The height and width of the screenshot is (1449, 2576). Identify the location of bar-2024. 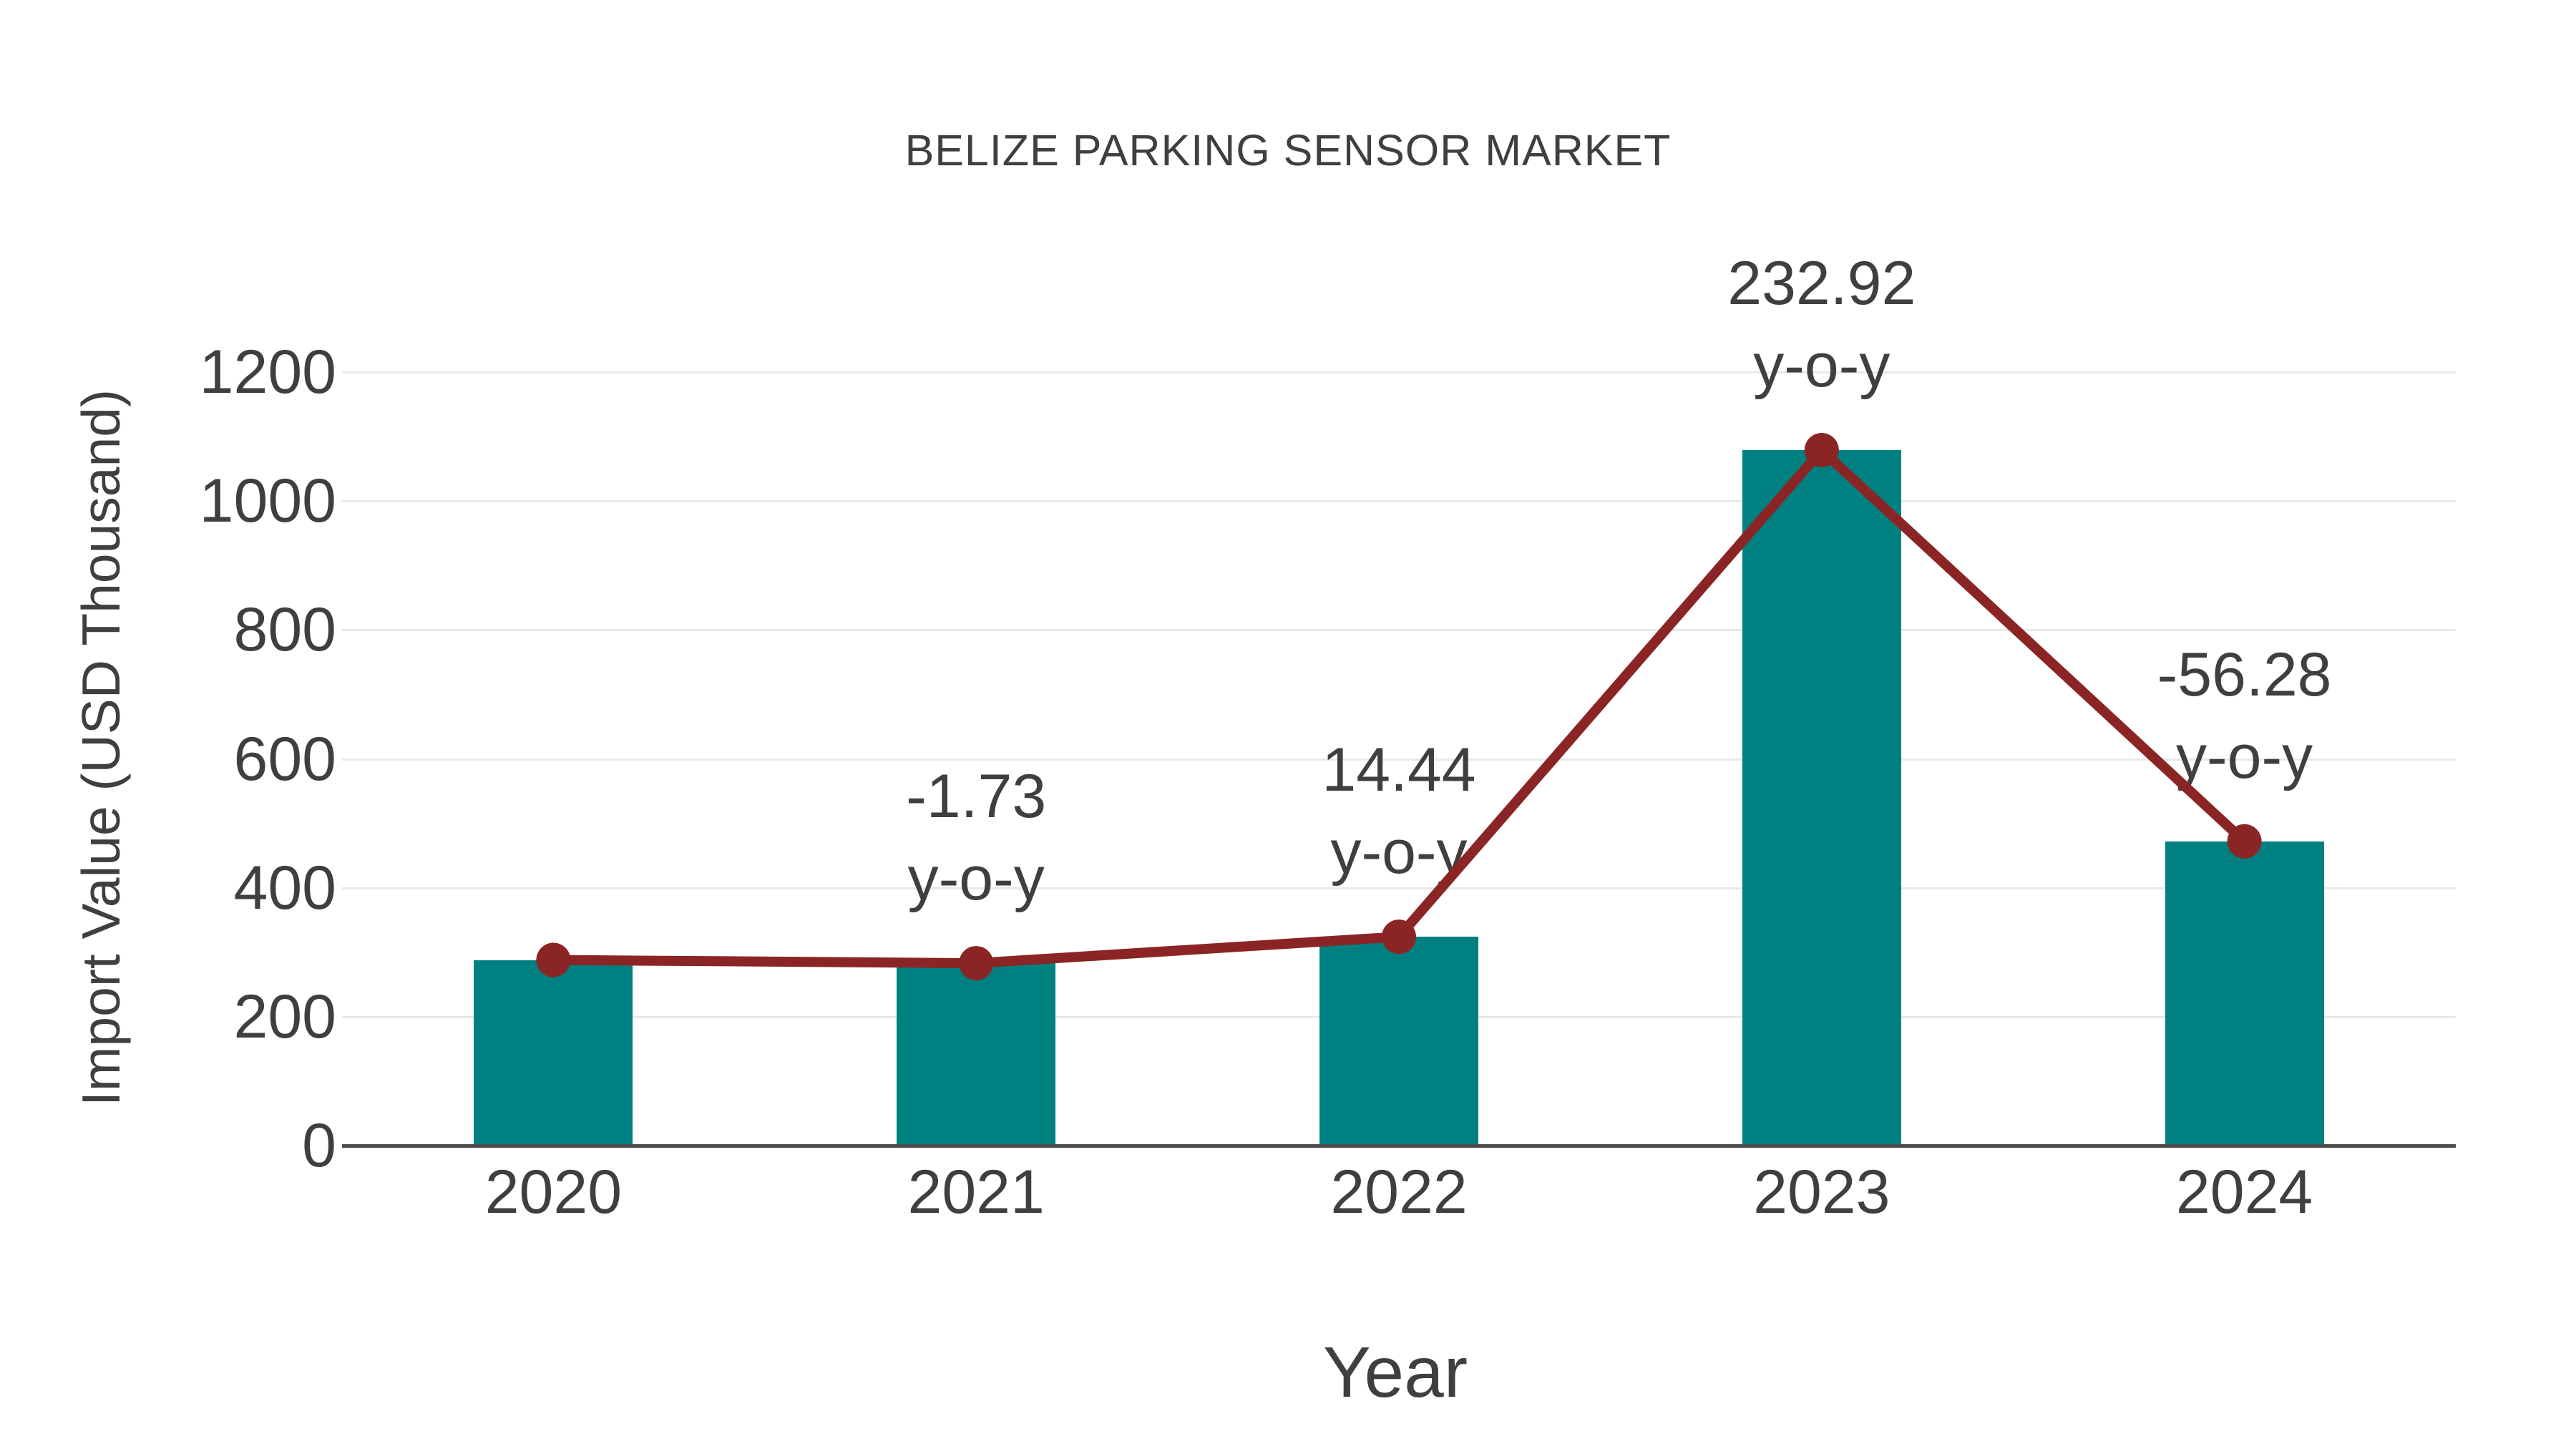
(2244, 993).